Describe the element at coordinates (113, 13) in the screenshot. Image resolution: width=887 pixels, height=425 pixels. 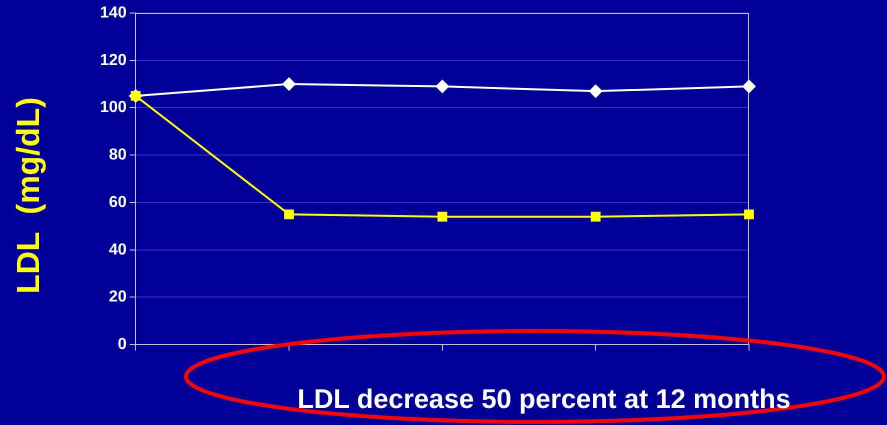
I see `y-tick-label: 140` at that location.